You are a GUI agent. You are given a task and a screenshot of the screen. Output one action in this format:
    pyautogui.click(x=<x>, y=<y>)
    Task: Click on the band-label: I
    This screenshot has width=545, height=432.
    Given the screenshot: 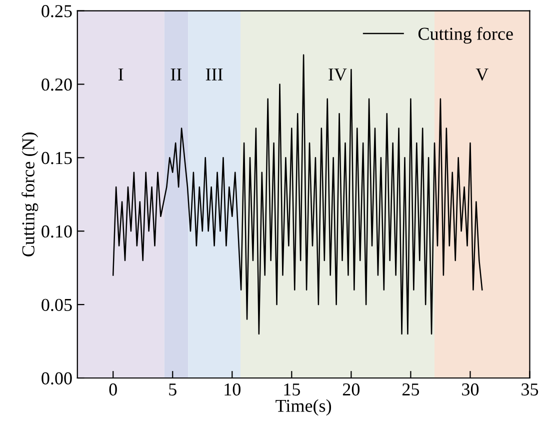 What is the action you would take?
    pyautogui.click(x=121, y=74)
    